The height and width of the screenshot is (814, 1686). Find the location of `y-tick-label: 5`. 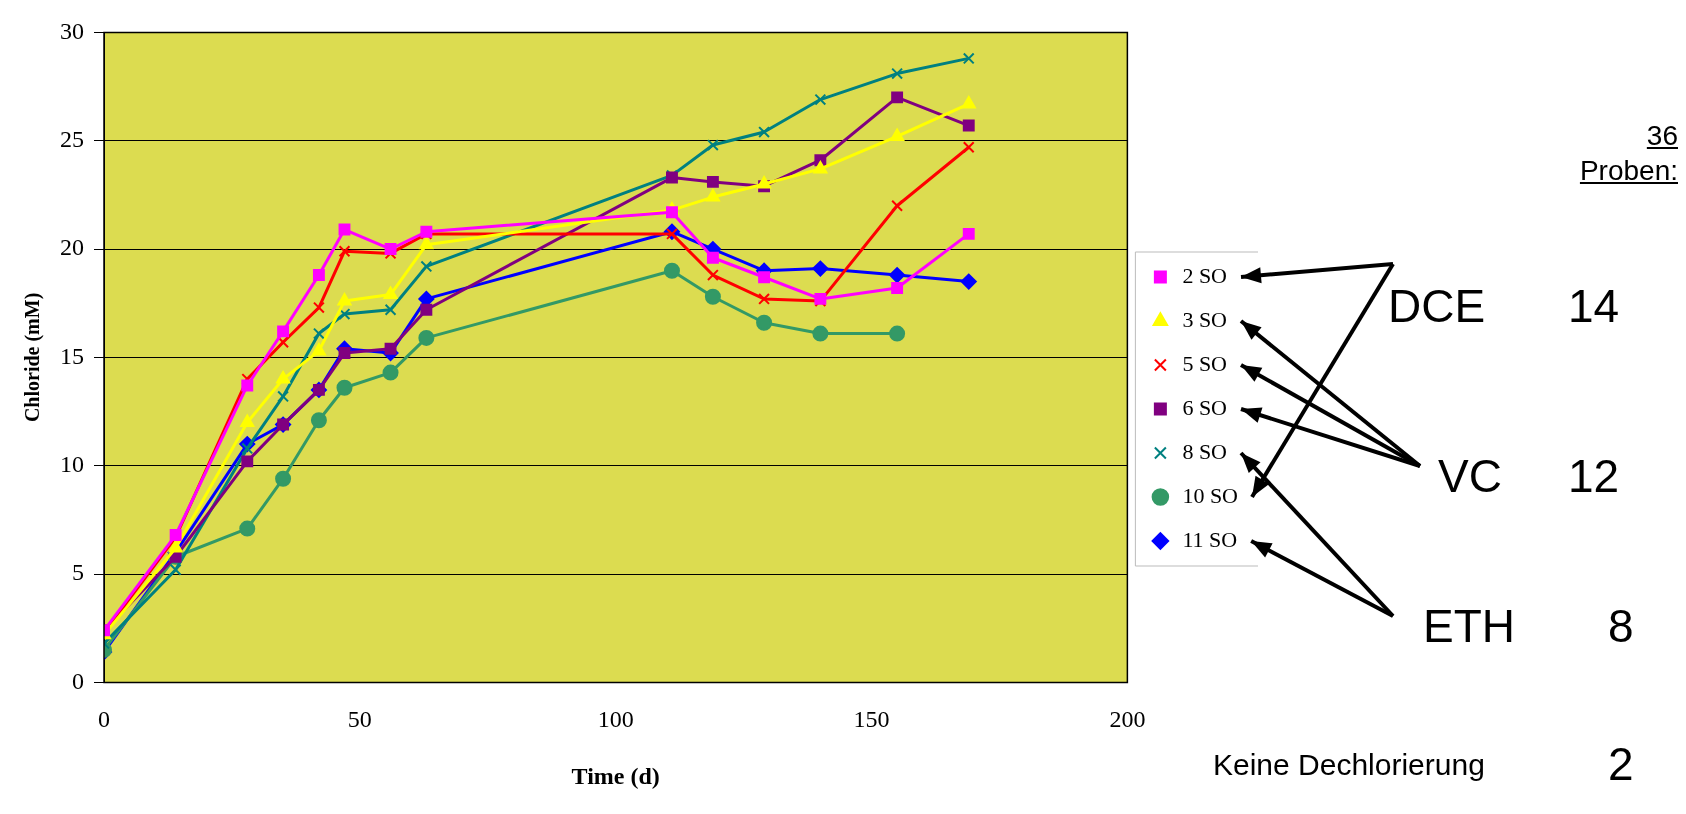

y-tick-label: 5 is located at coordinates (78, 572).